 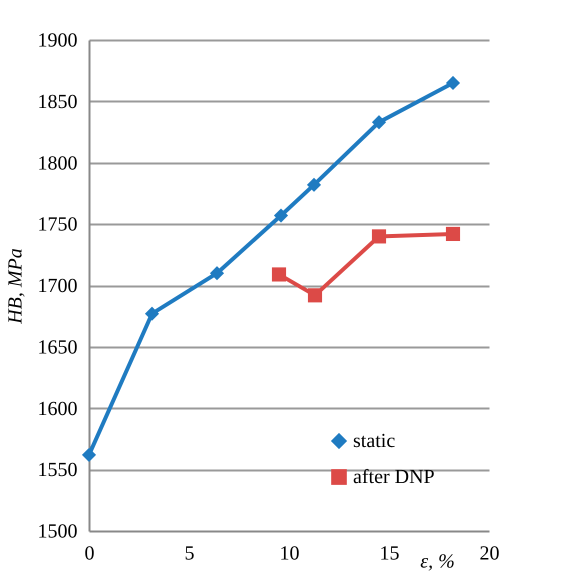 I want to click on y-tick-label: 1850, so click(x=58, y=101).